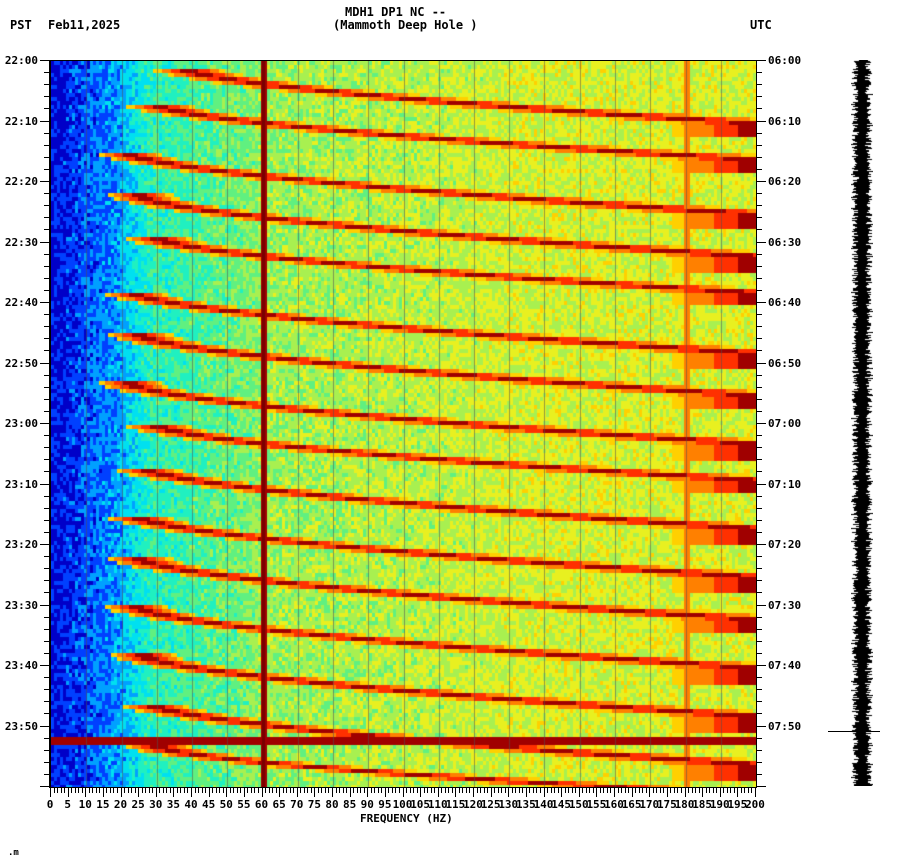  Describe the element at coordinates (684, 804) in the screenshot. I see `frequency-tick-label: 180` at that location.